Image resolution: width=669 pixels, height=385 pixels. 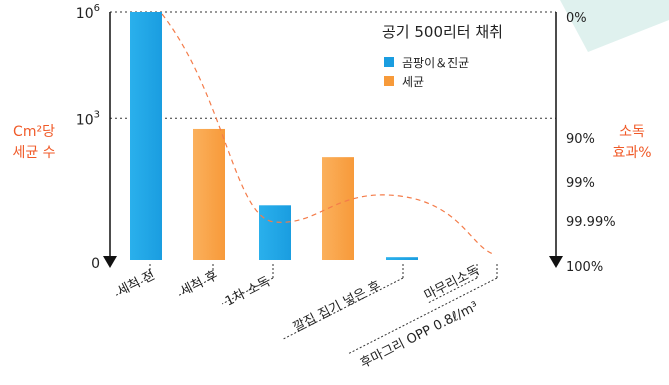 I want to click on left-axis-arrow, so click(x=110, y=262).